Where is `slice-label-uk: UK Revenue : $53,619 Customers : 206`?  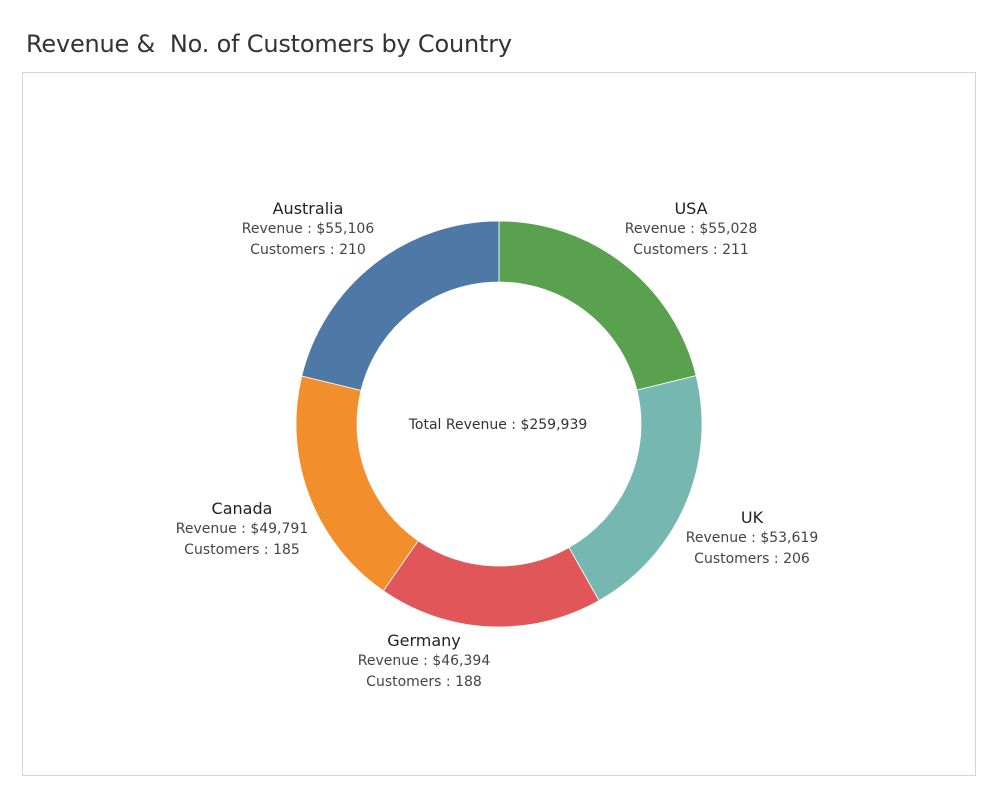
slice-label-uk: UK Revenue : $53,619 Customers : 206 is located at coordinates (752, 538).